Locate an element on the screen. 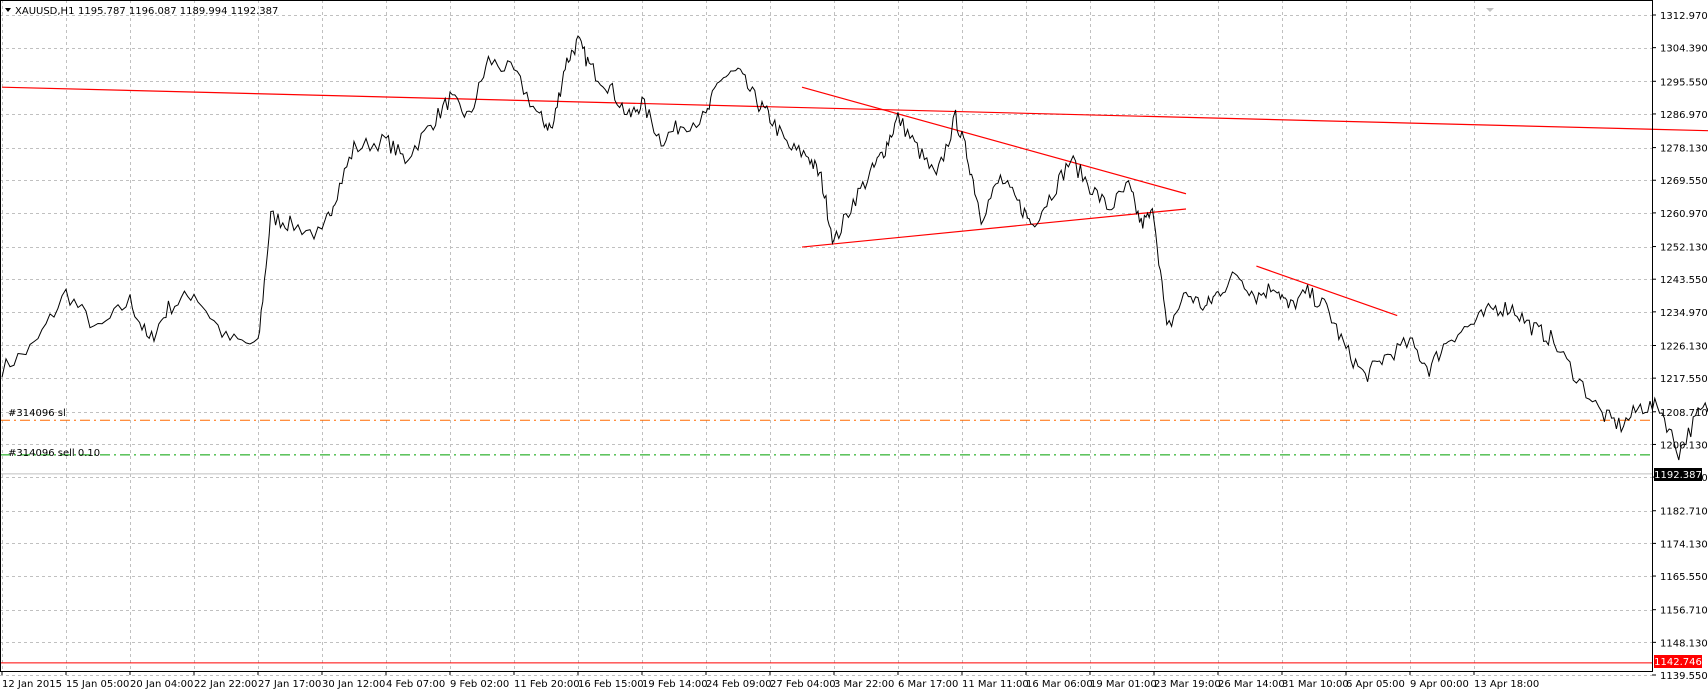  x-tick-label: 16 Feb 15:00 is located at coordinates (611, 684).